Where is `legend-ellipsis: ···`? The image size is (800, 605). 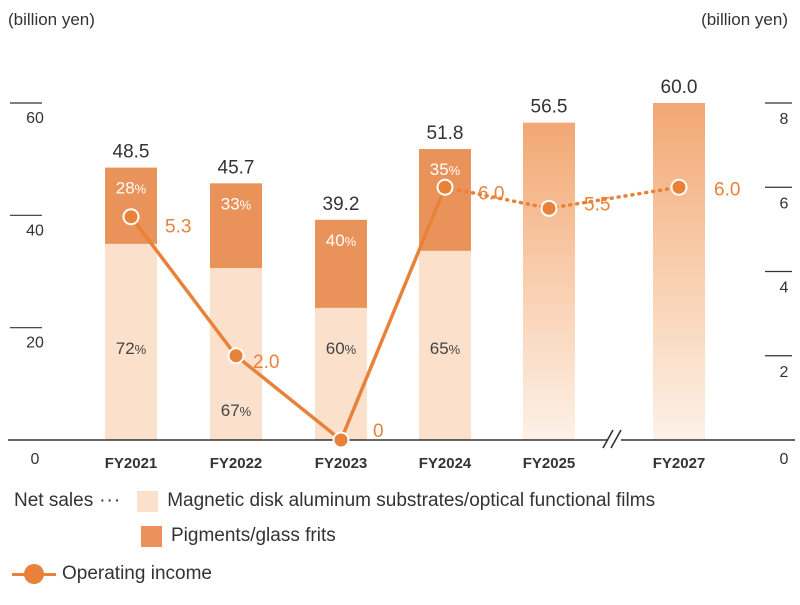
legend-ellipsis: ··· is located at coordinates (110, 500).